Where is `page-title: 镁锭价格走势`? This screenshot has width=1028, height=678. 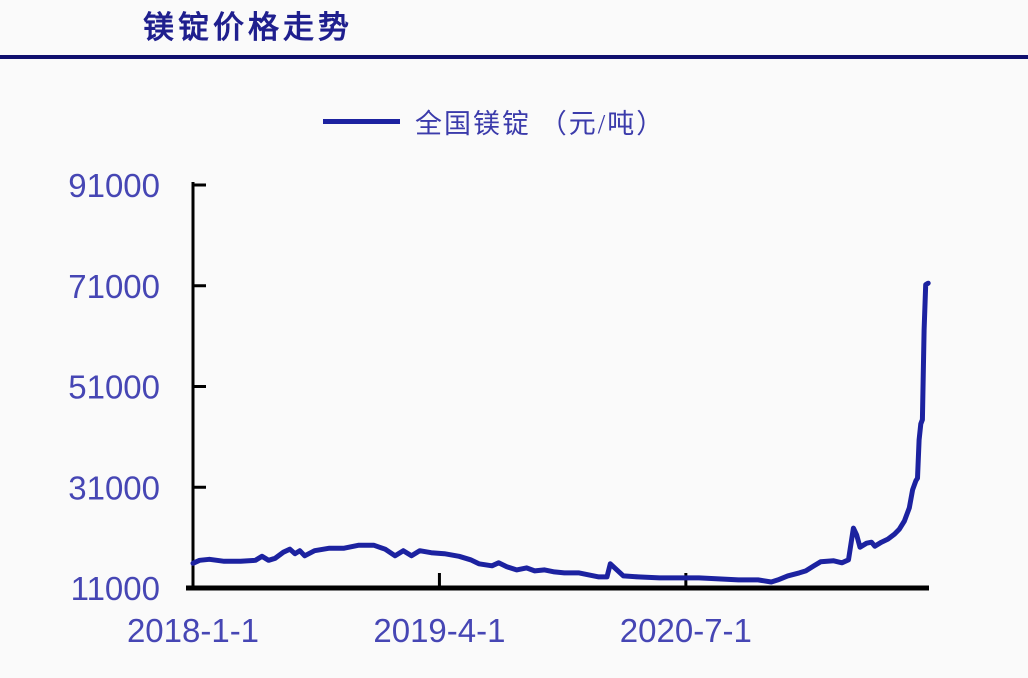
page-title: 镁锭价格走势 is located at coordinates (248, 27).